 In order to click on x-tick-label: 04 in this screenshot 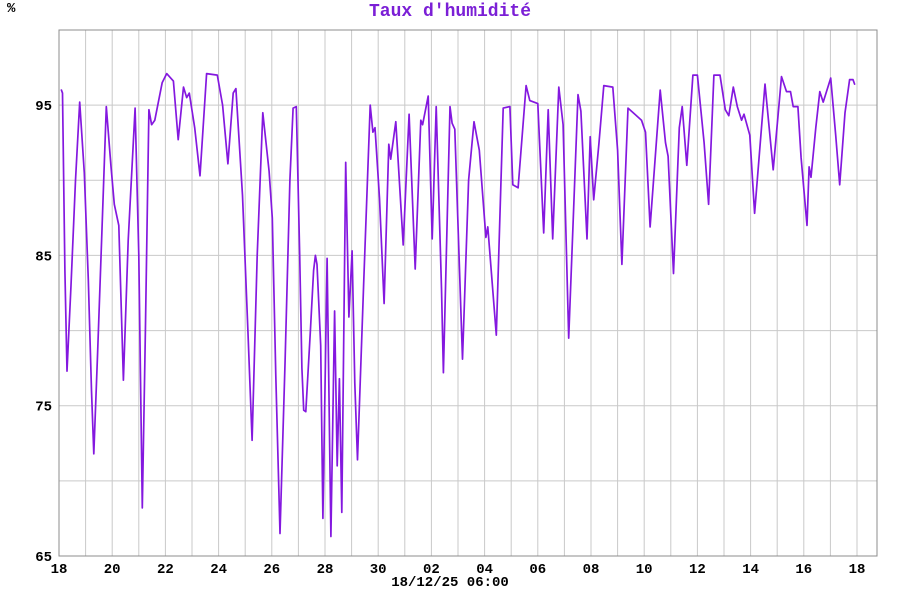, I will do `click(484, 570)`.